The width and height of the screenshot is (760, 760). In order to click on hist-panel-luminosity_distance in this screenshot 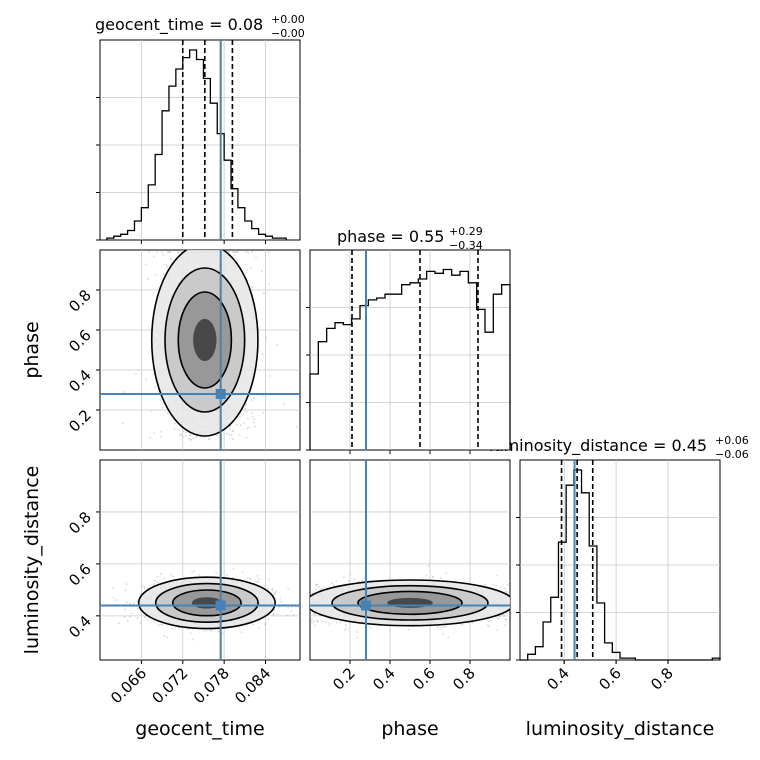, I will do `click(618, 561)`.